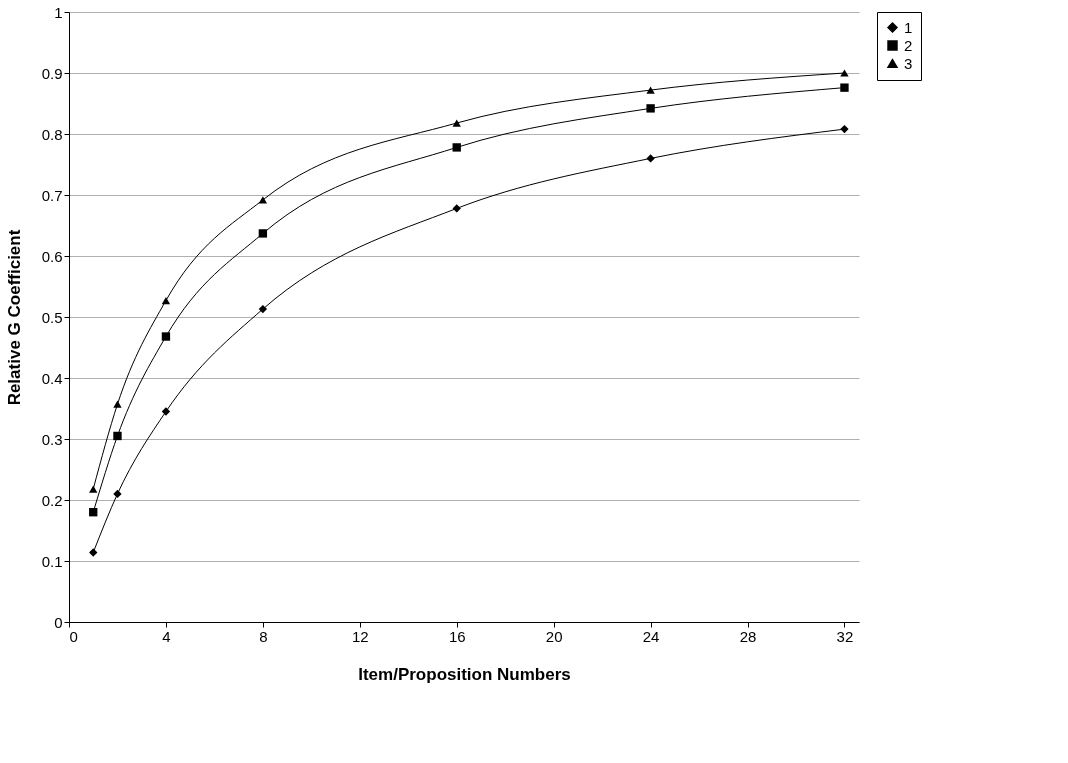 The height and width of the screenshot is (763, 1068). Describe the element at coordinates (58, 12) in the screenshot. I see `y-tick-label: 1` at that location.